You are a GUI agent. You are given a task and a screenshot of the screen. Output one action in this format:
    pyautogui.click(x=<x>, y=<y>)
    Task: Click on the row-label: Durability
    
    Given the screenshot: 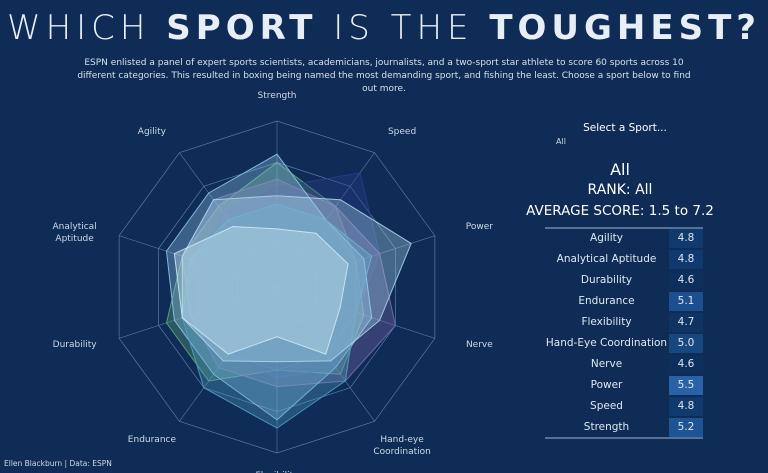 What is the action you would take?
    pyautogui.click(x=606, y=280)
    